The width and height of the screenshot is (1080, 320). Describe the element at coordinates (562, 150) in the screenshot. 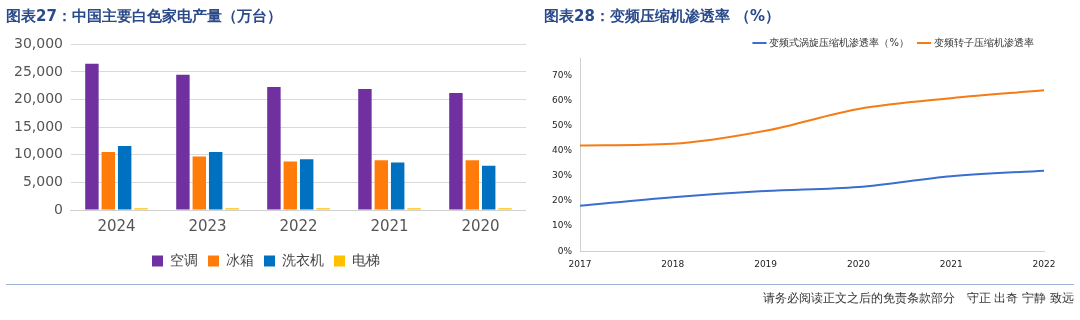

I see `y-tick-label: 40%` at that location.